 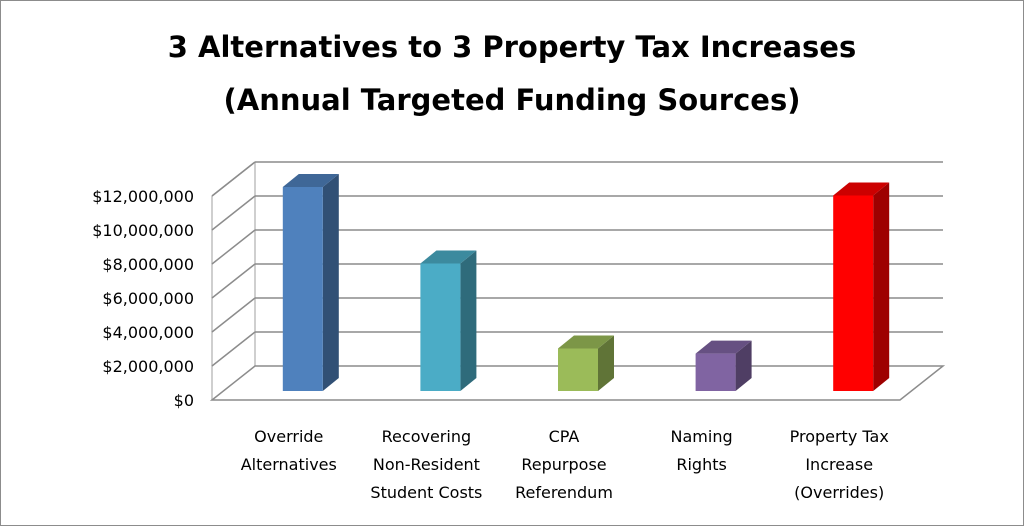 What do you see at coordinates (839, 492) in the screenshot?
I see `x-category-label-line: (Overrides)` at bounding box center [839, 492].